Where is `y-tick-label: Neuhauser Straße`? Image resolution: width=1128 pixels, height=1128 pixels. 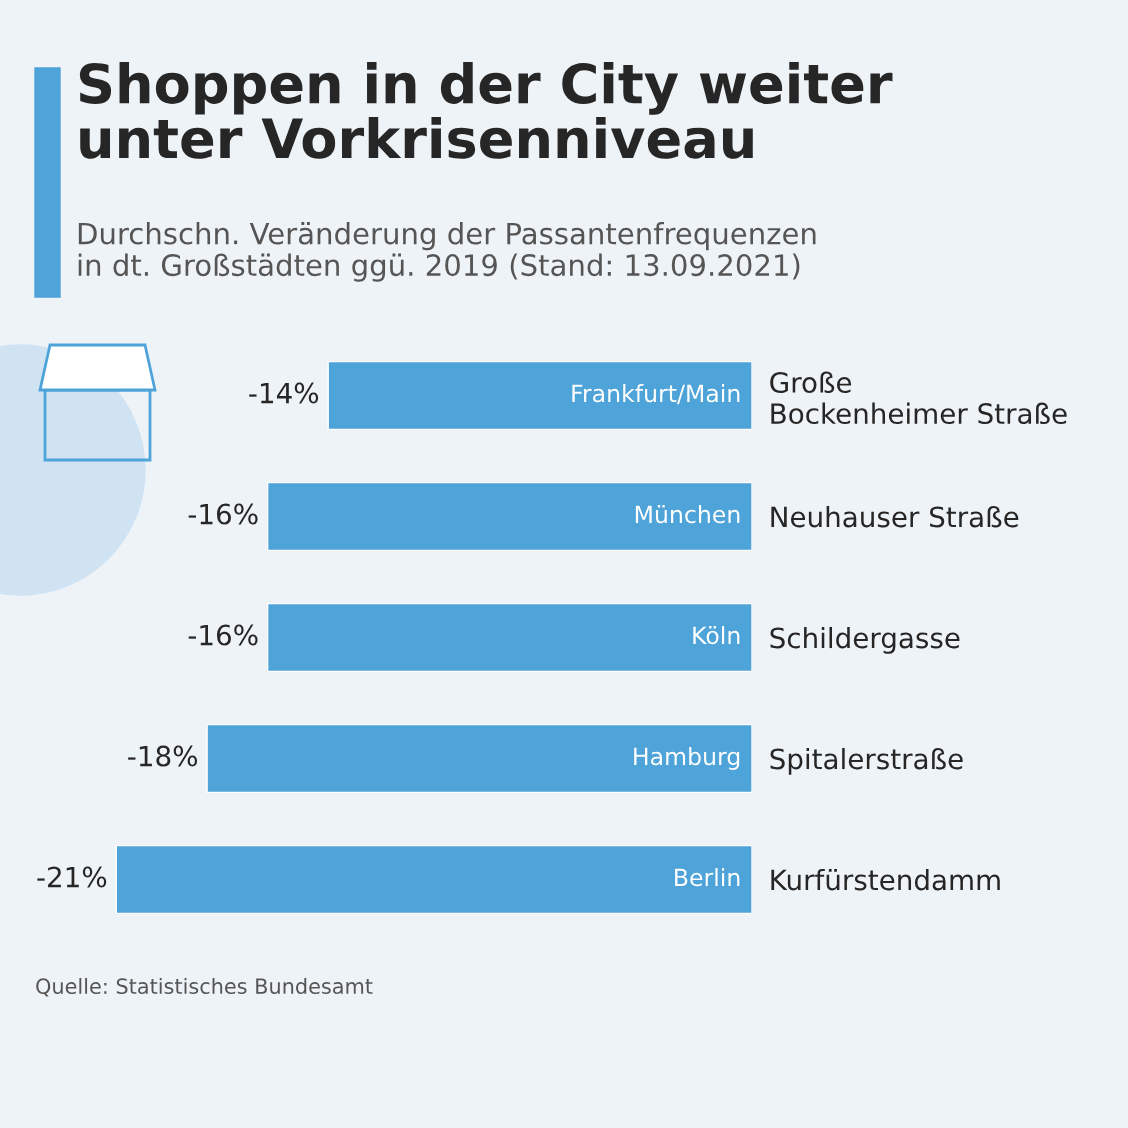 y-tick-label: Neuhauser Straße is located at coordinates (895, 516).